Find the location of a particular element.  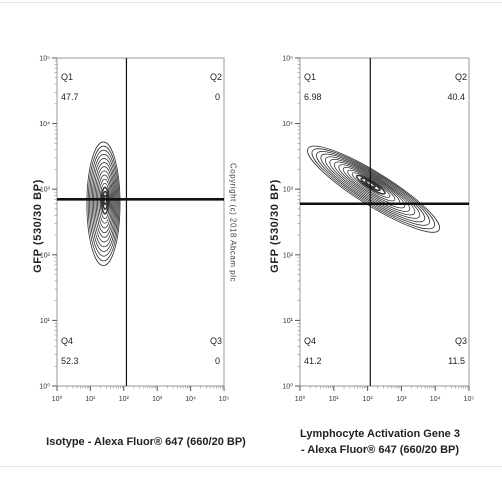

plot-2-x-tick-label-0: 10⁰ is located at coordinates (300, 399).